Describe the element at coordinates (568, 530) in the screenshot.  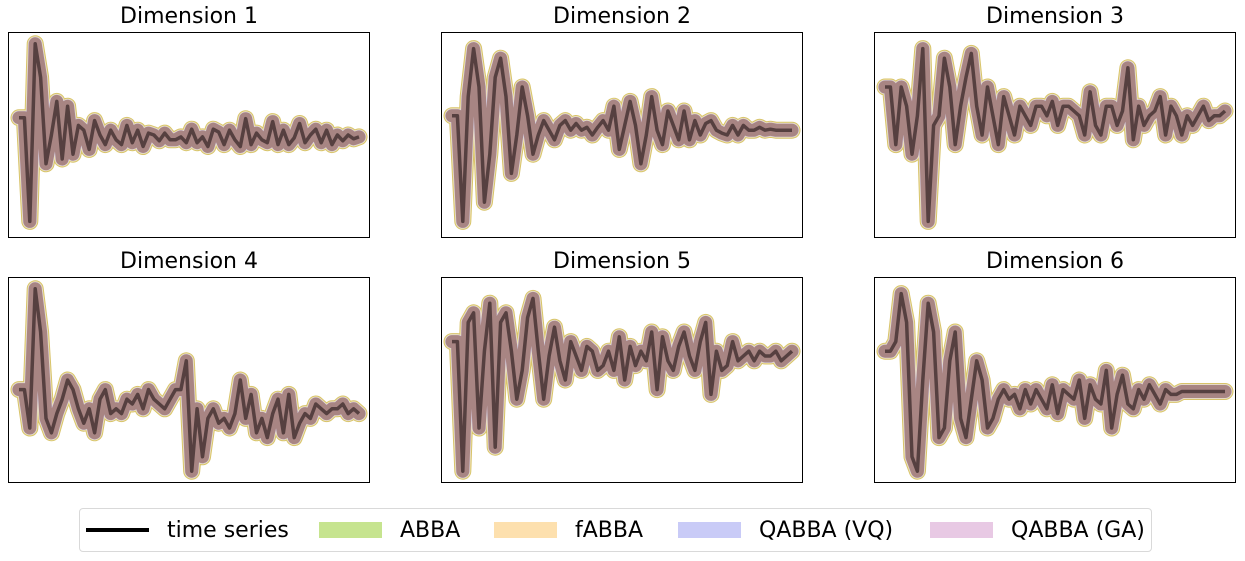
I see `legend-item-fabba: fABBA` at that location.